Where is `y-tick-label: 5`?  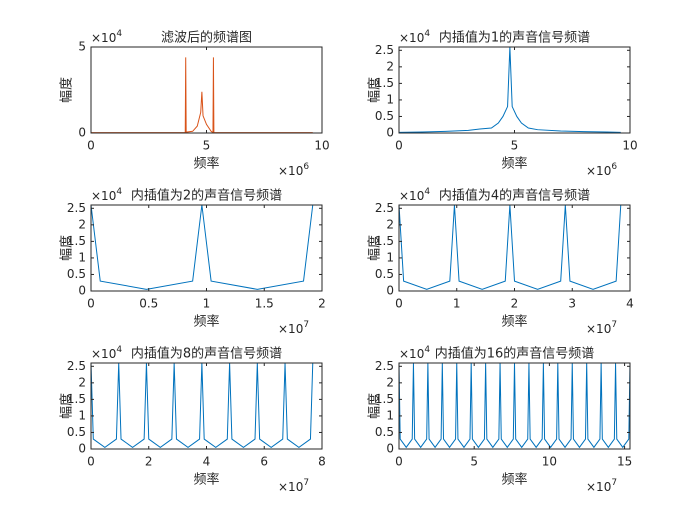 y-tick-label: 5 is located at coordinates (82, 47).